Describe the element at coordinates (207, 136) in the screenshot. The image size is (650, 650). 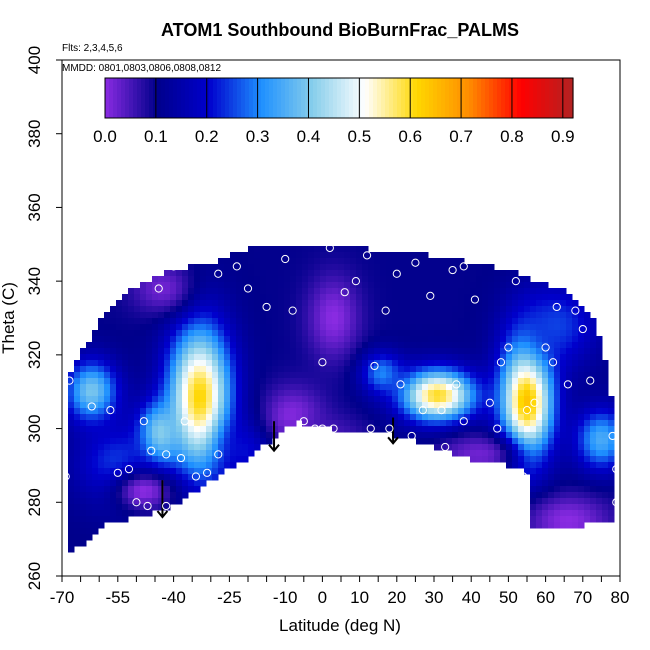
I see `colorbar-tick-label: 0.2` at that location.